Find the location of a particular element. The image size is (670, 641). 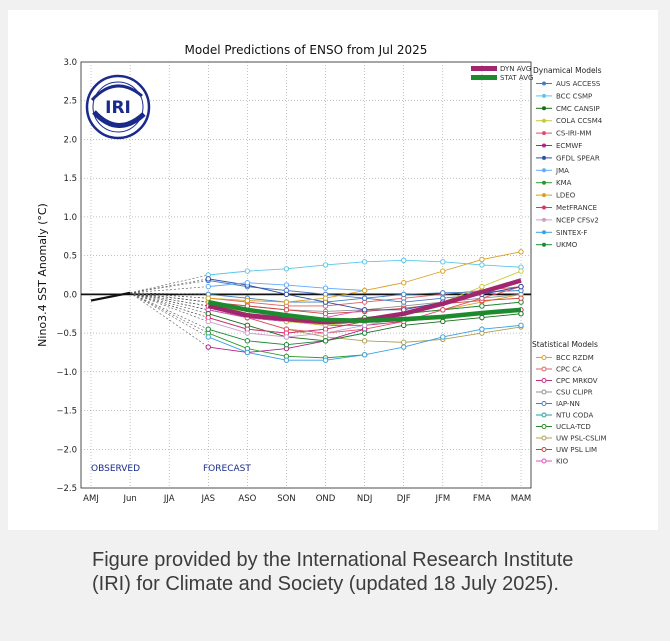

legend-label: JMA is located at coordinates (562, 171).